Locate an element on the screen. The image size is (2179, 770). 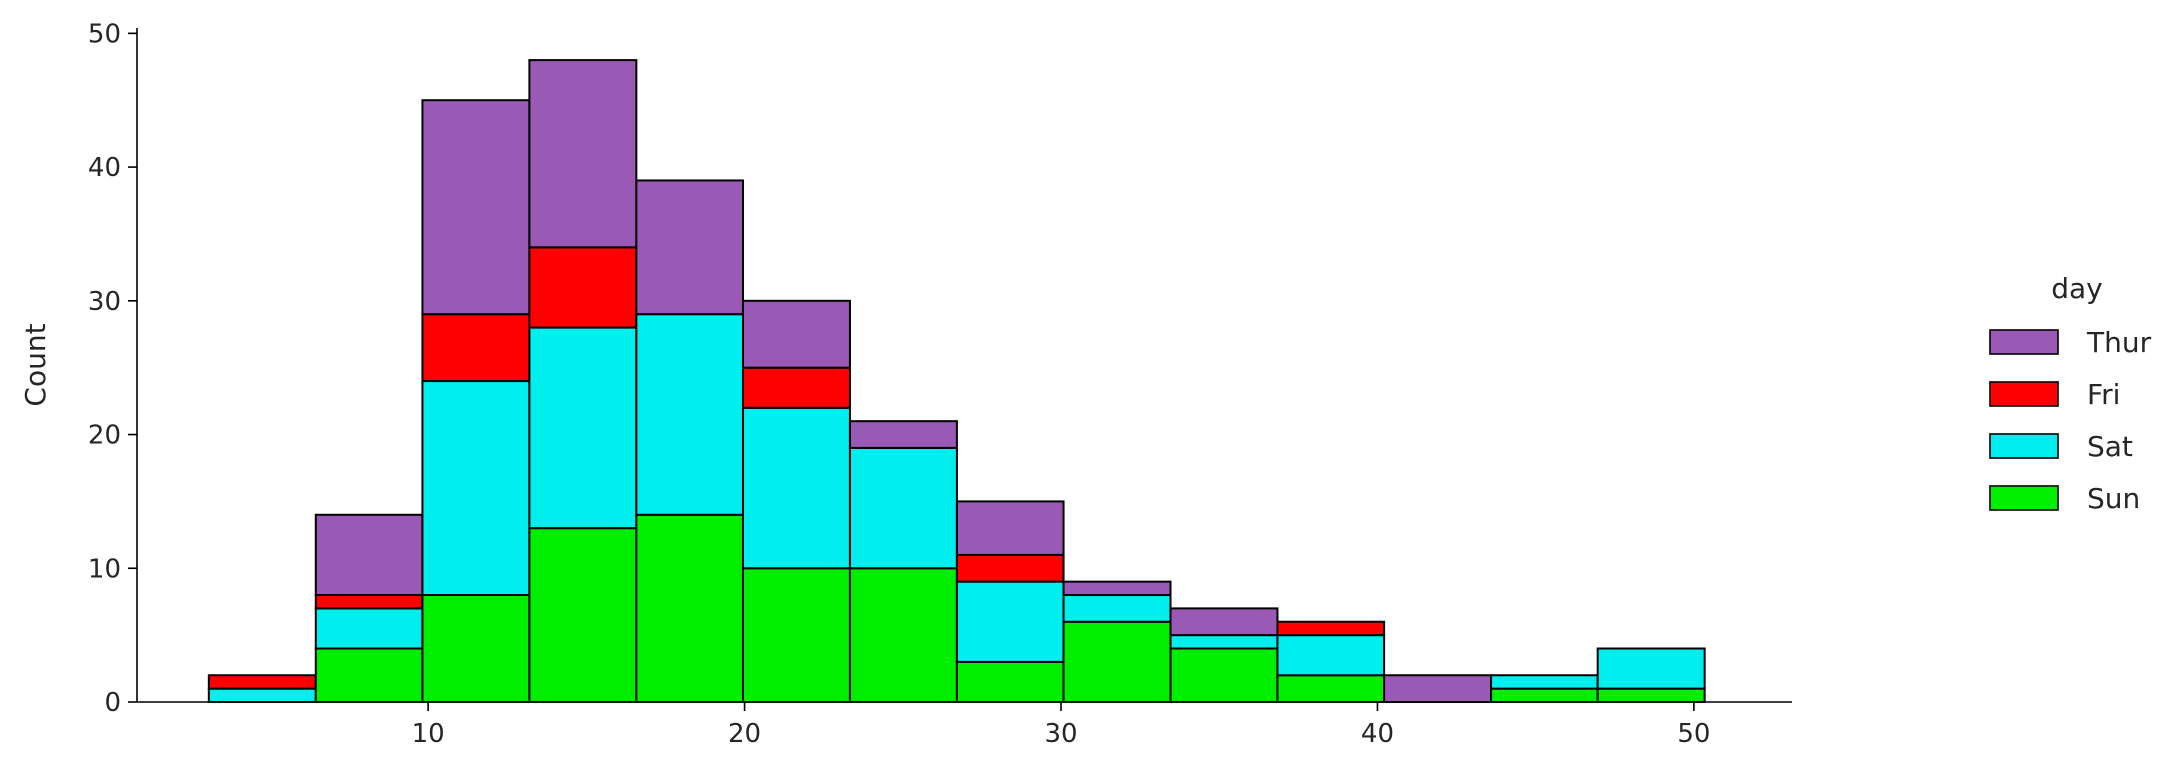
y-tick-label: 50 is located at coordinates (104, 34).